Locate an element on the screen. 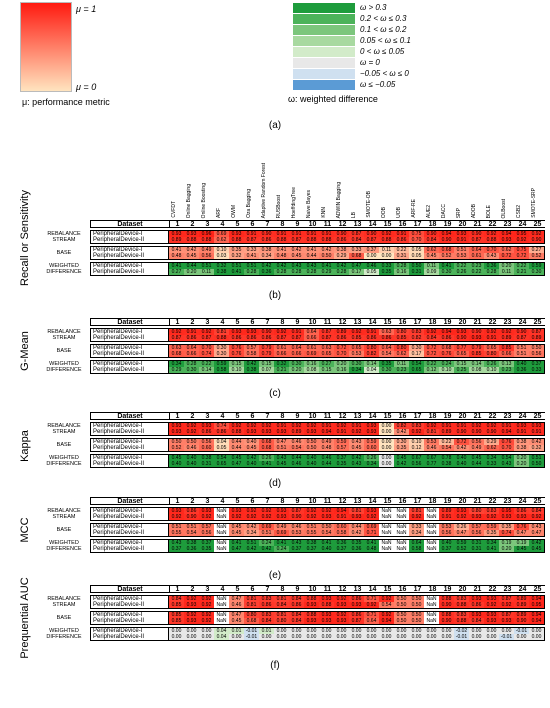 The image size is (550, 708). value-cell: 0.23 is located at coordinates (506, 370).